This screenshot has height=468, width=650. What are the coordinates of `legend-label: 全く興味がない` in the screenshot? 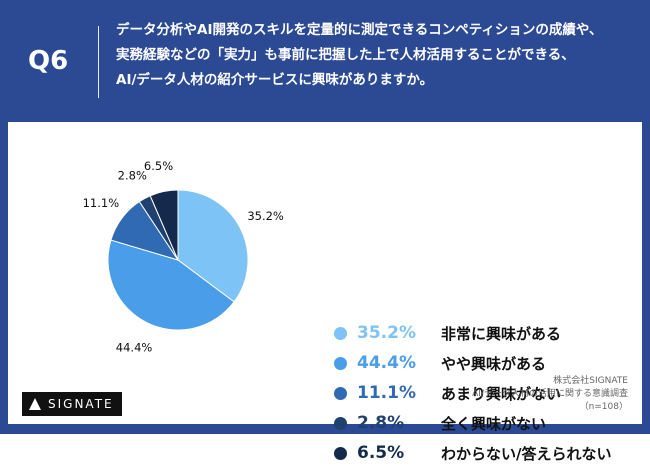 It's located at (494, 423).